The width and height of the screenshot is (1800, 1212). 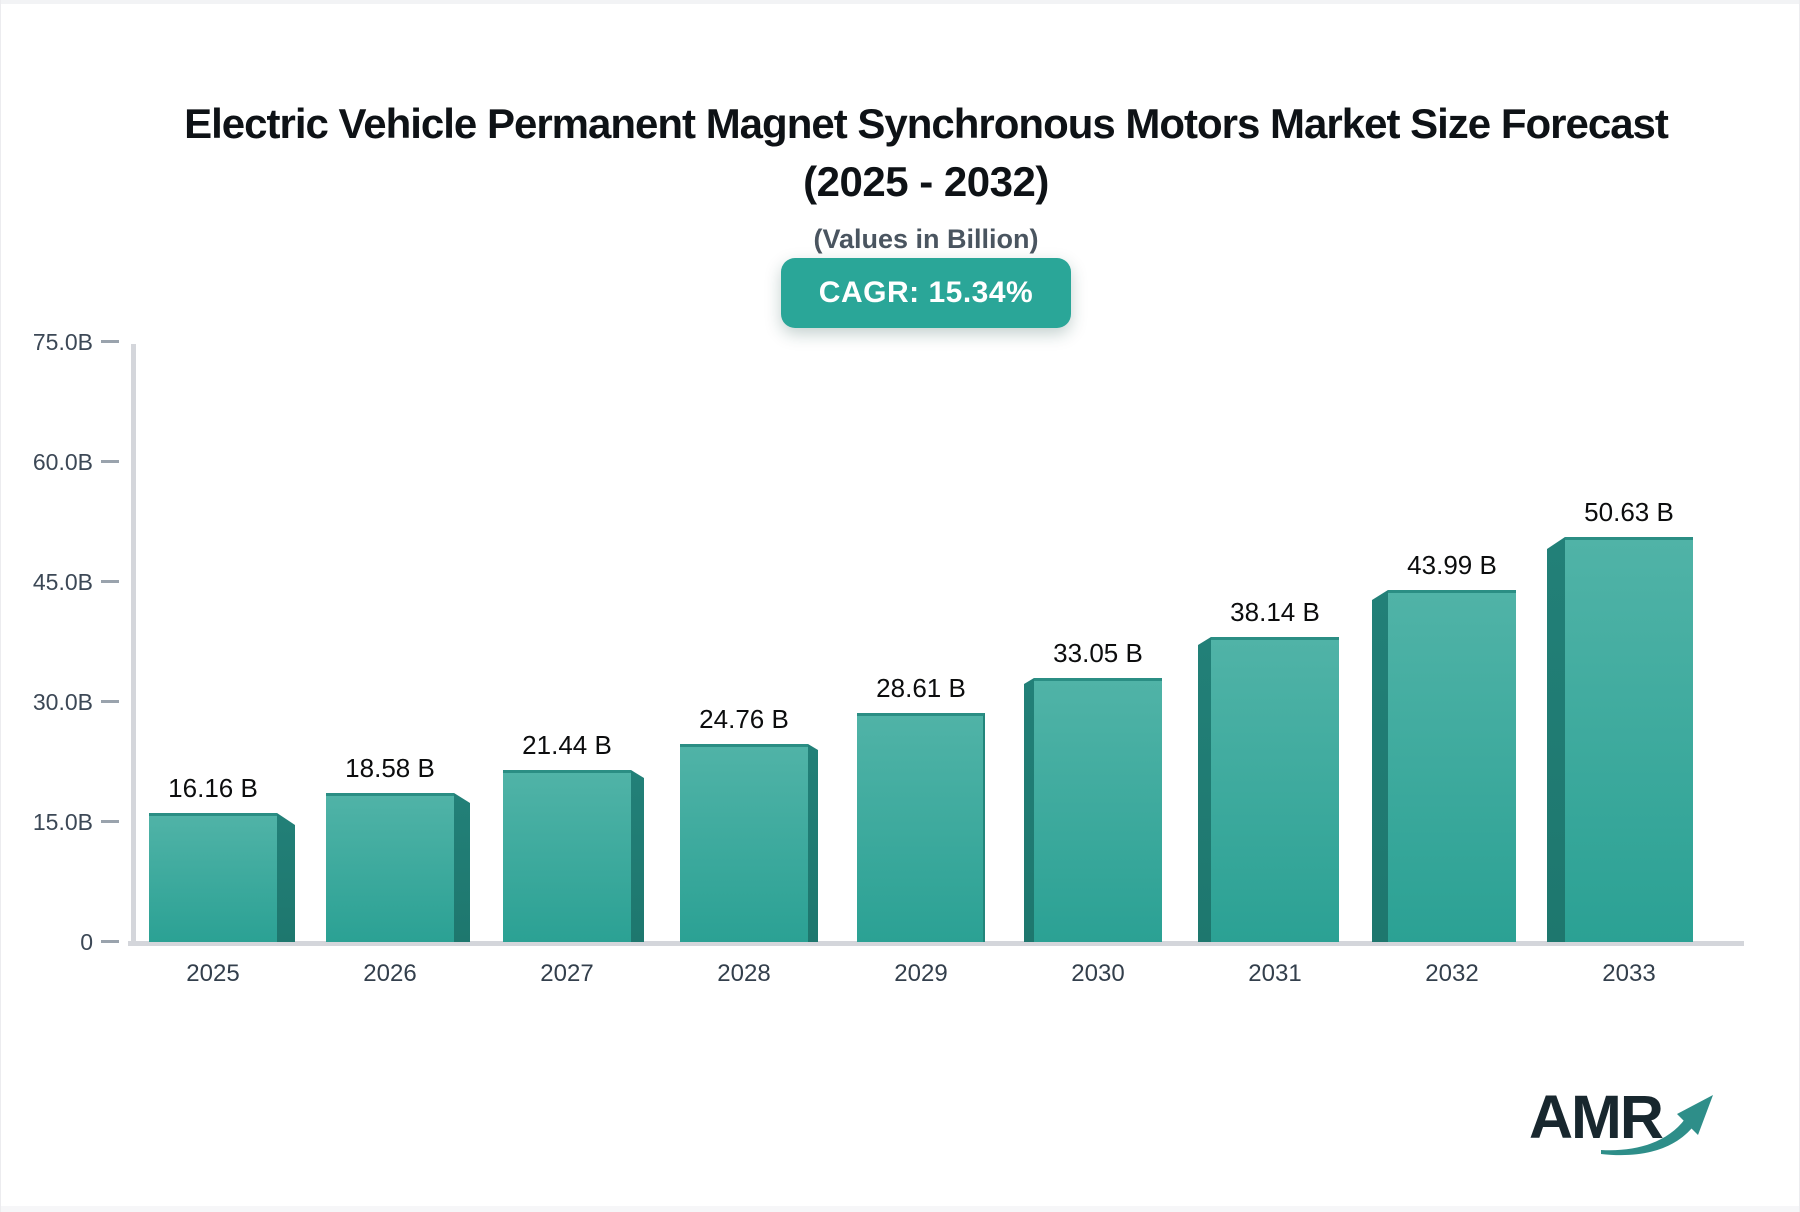 What do you see at coordinates (1596, 1117) in the screenshot?
I see `brand-logo-text: AMR` at bounding box center [1596, 1117].